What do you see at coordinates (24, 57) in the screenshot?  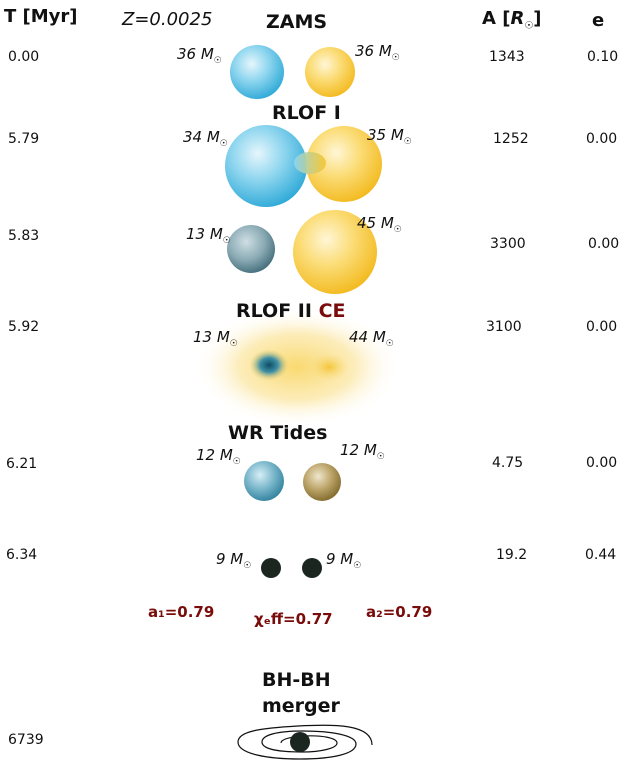 I see `time-value: 0.00` at bounding box center [24, 57].